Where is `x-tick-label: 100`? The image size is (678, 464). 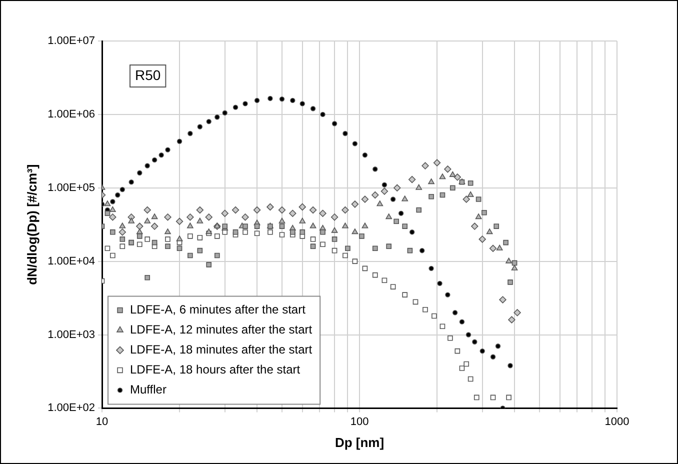
x-tick-label: 100 is located at coordinates (359, 422).